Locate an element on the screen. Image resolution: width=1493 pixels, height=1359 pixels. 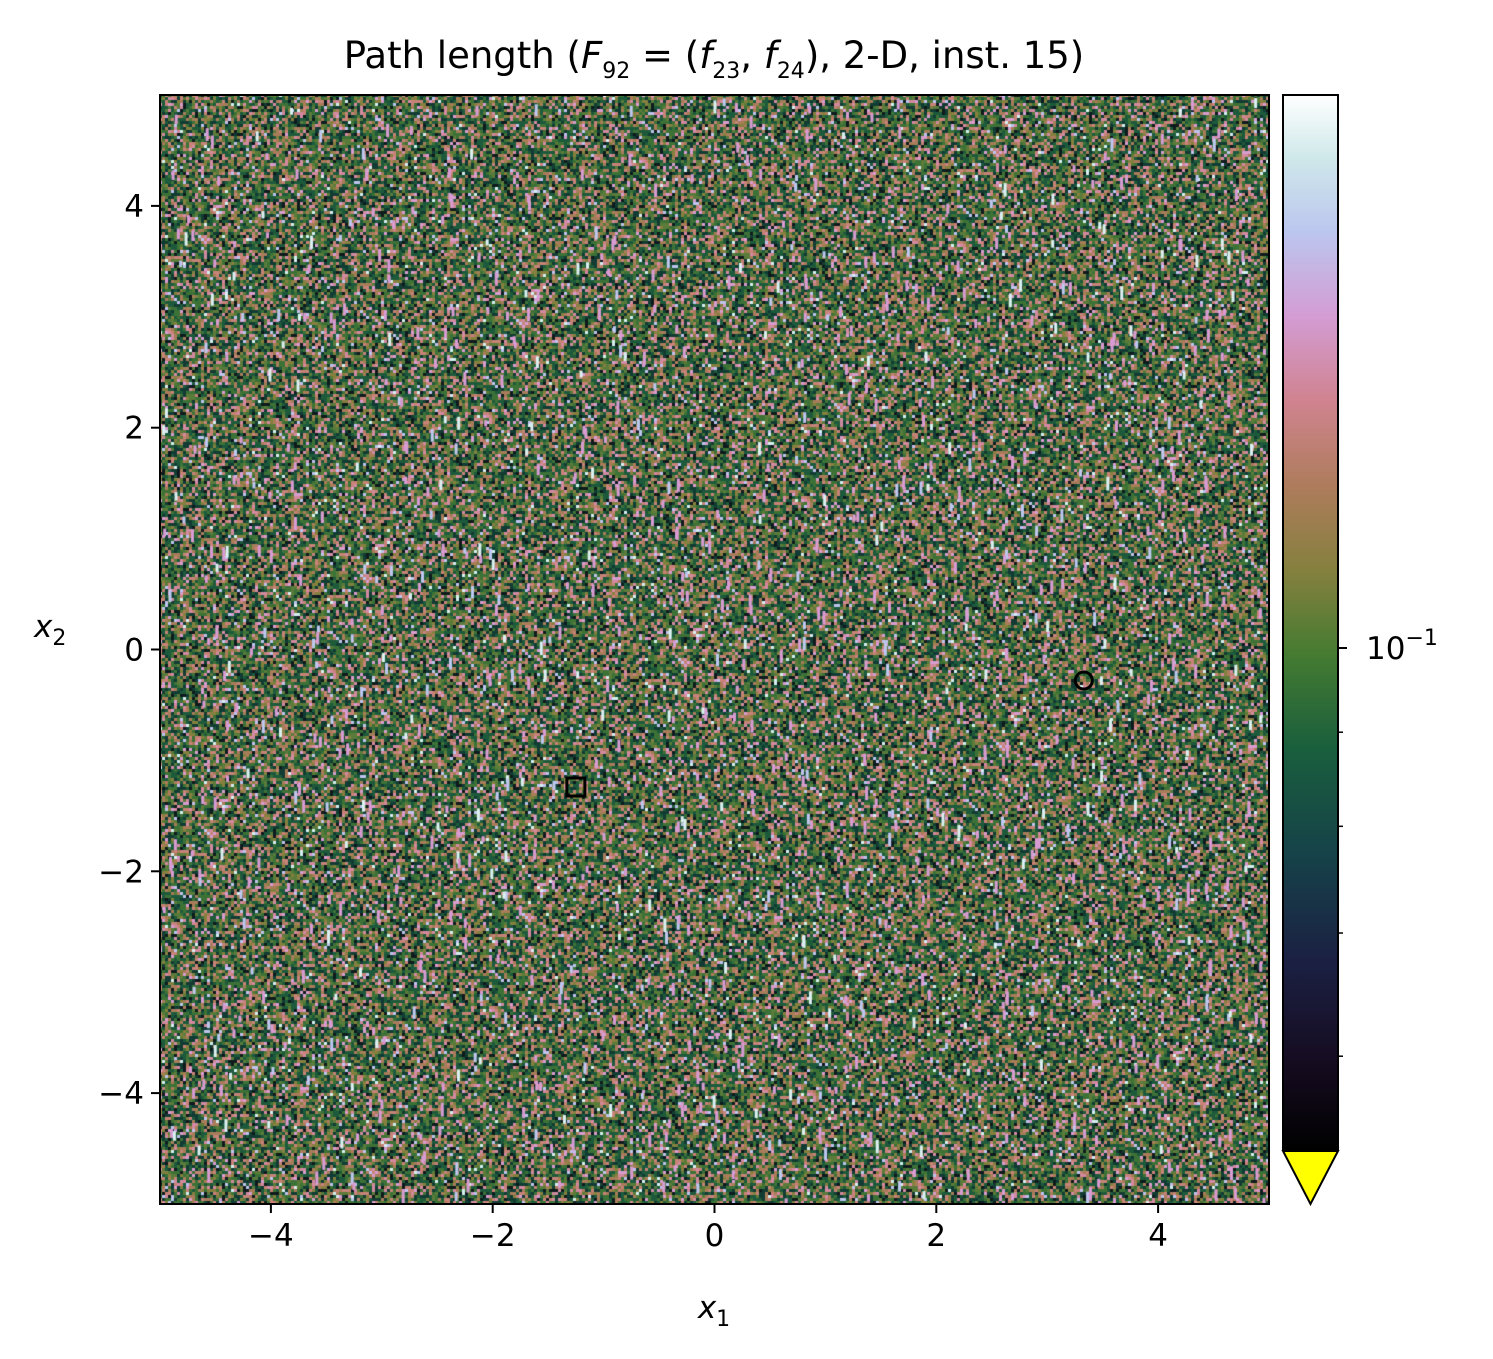
y-tick-label: 4 is located at coordinates (134, 207).